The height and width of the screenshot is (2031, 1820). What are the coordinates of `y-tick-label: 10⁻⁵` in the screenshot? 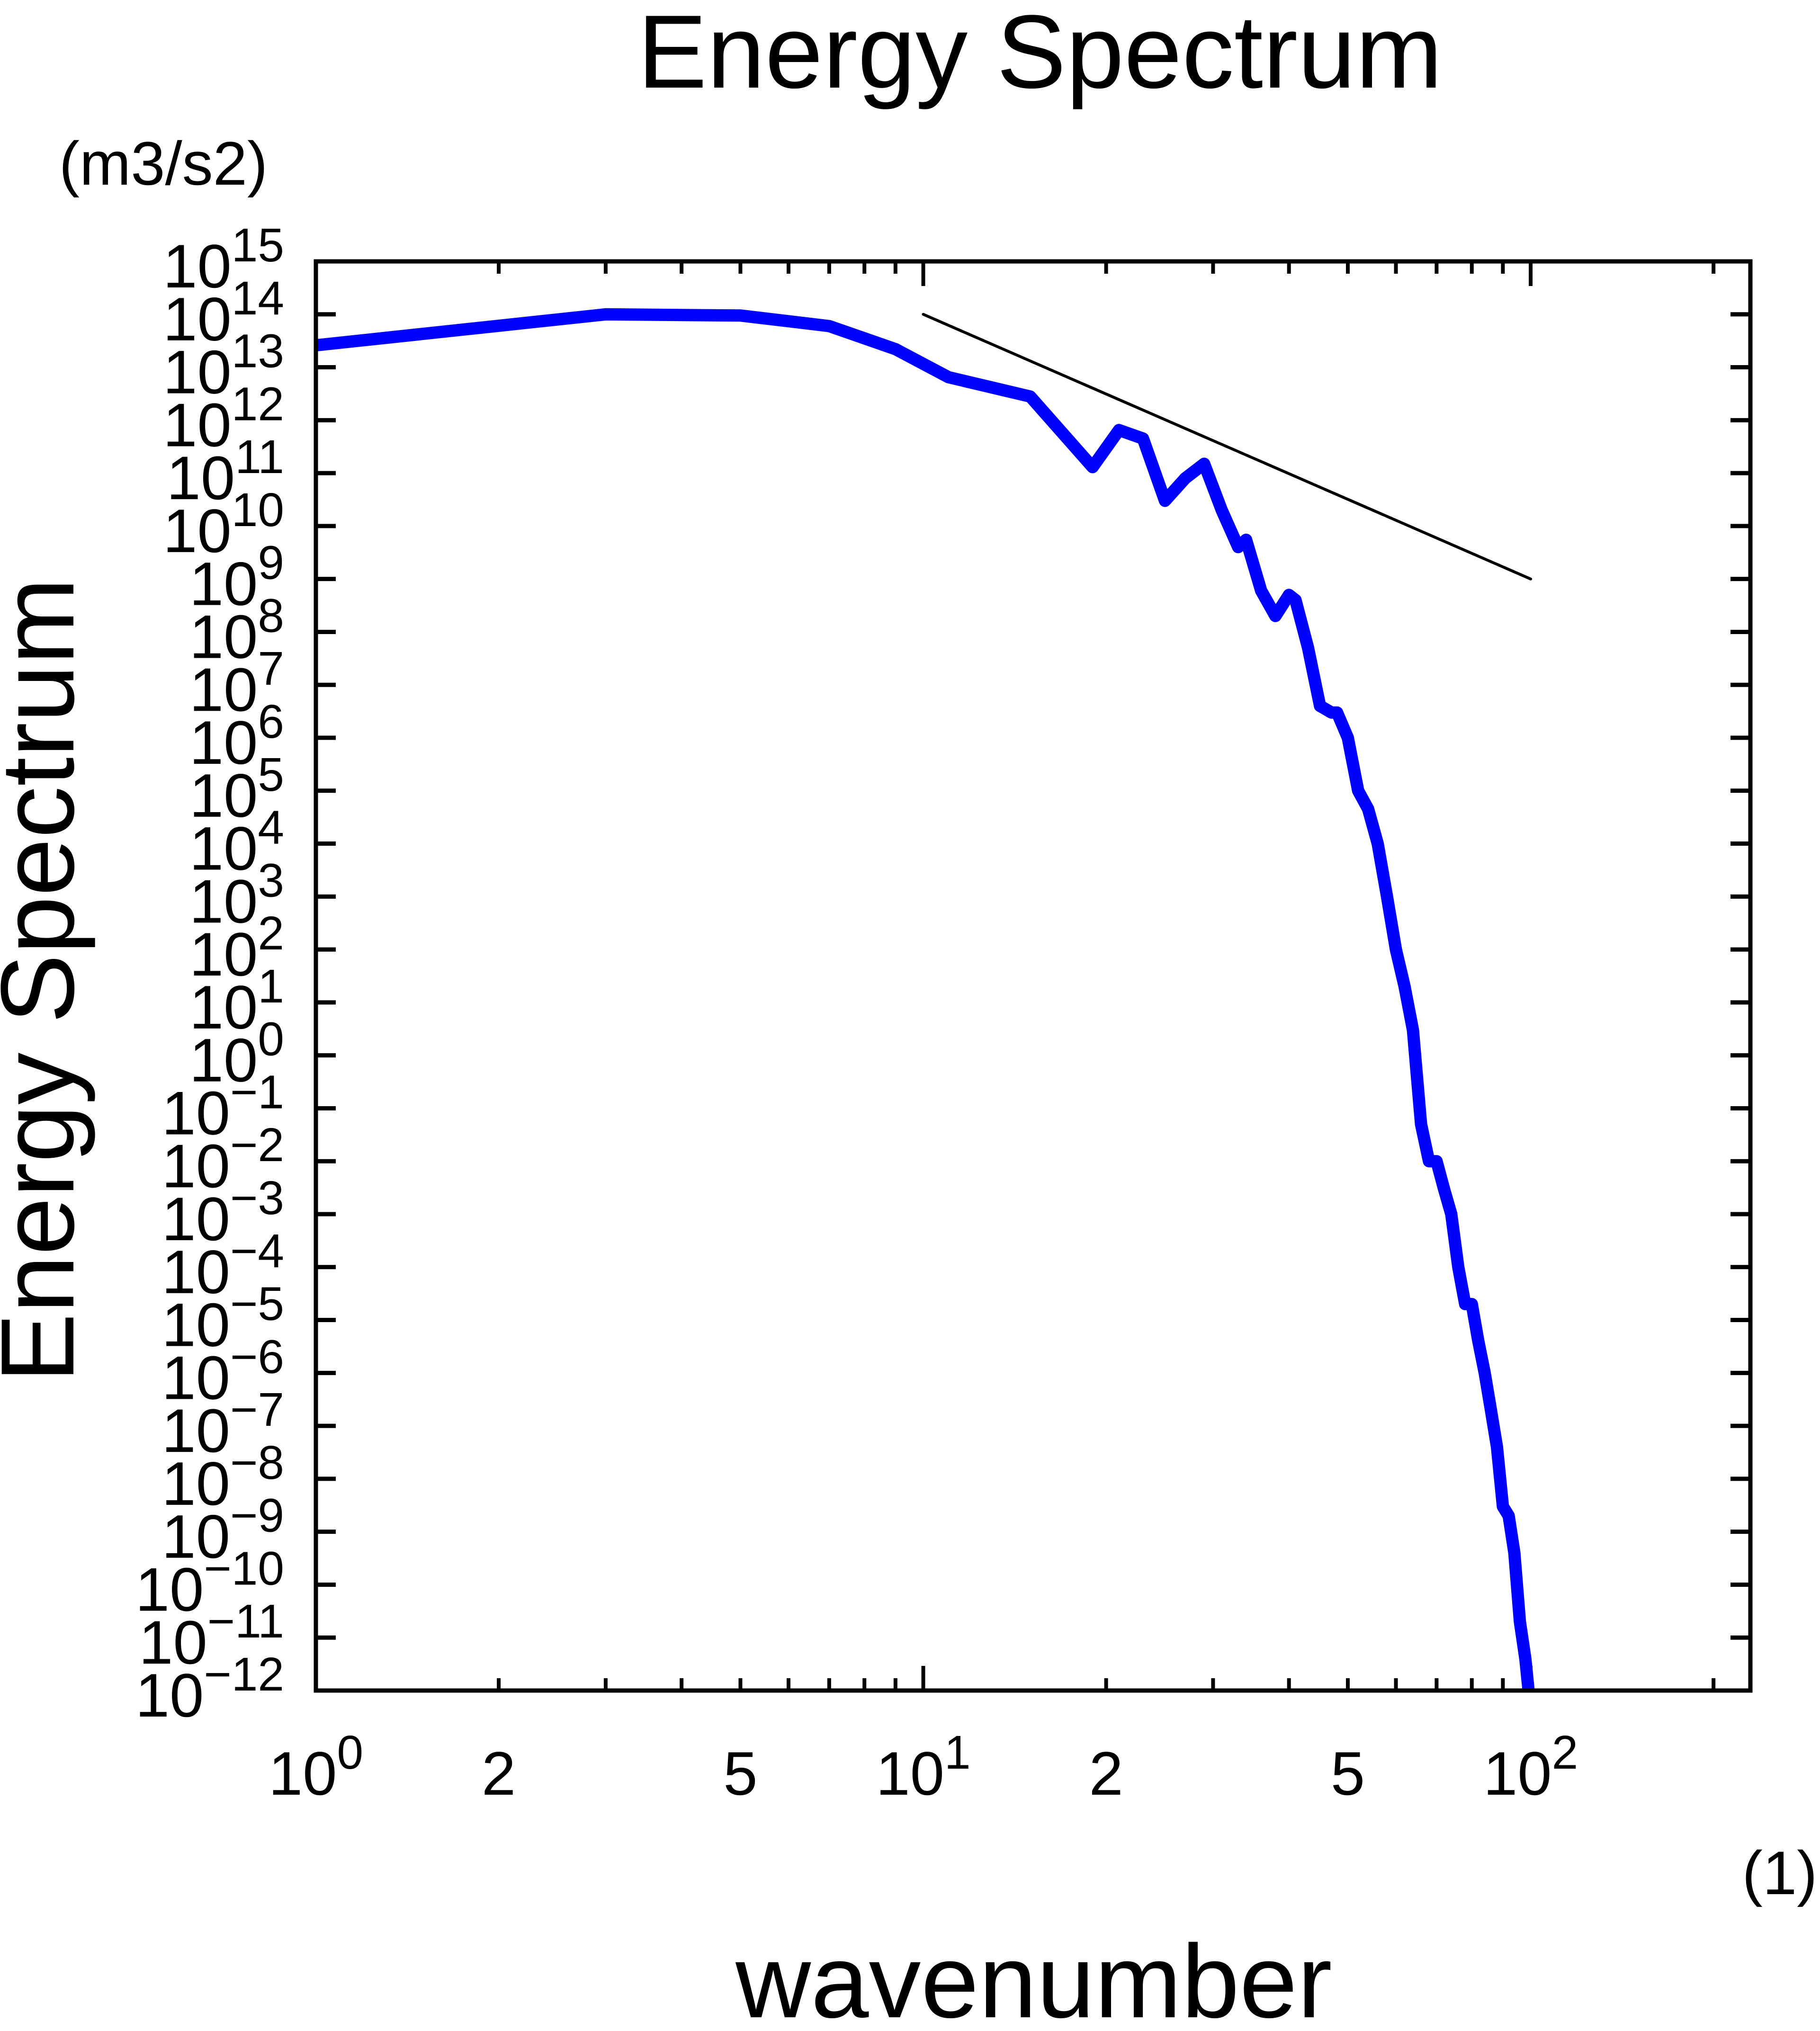 It's located at (222, 1319).